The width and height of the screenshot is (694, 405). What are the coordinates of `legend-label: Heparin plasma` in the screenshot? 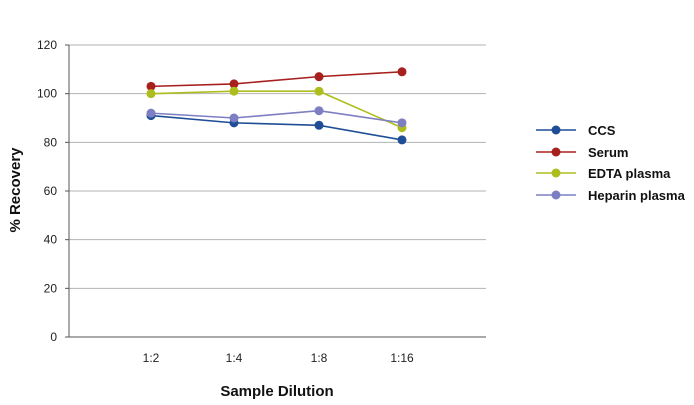 It's located at (637, 195).